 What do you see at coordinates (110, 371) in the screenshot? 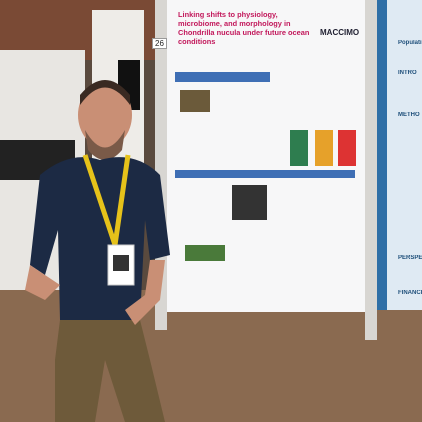
I see `trousers` at bounding box center [110, 371].